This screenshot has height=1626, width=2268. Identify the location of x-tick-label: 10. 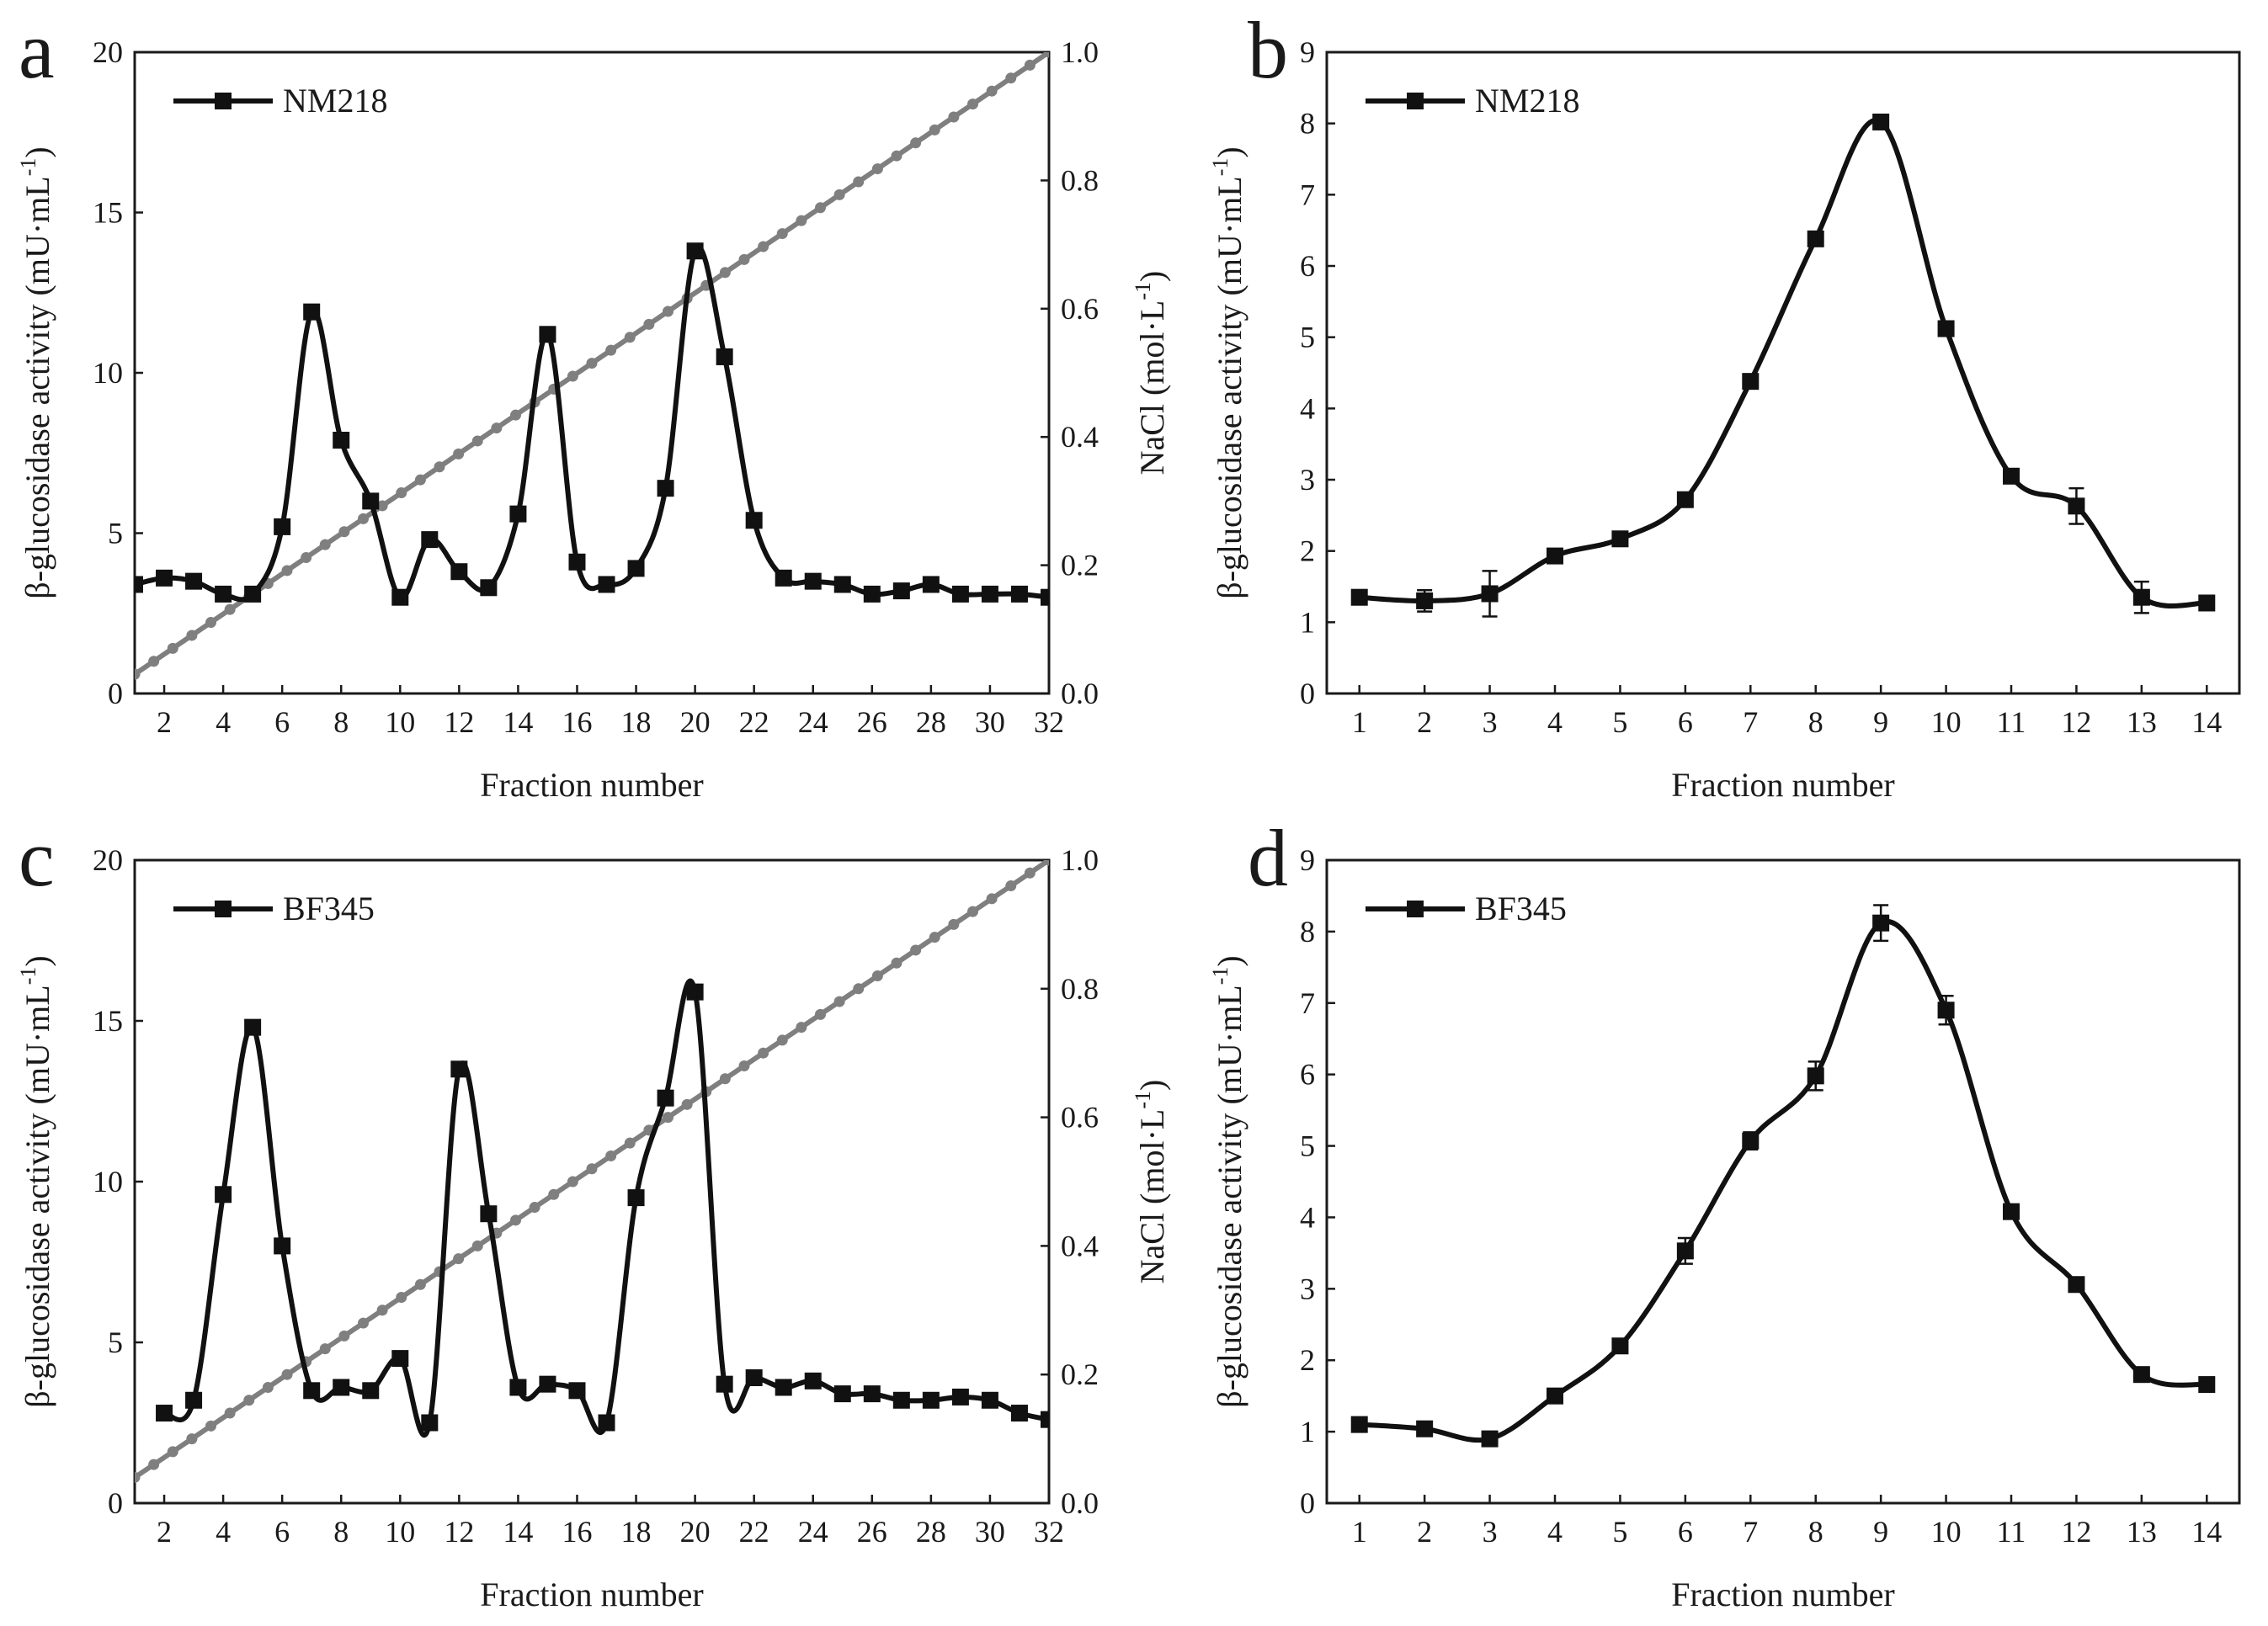
(1947, 1532).